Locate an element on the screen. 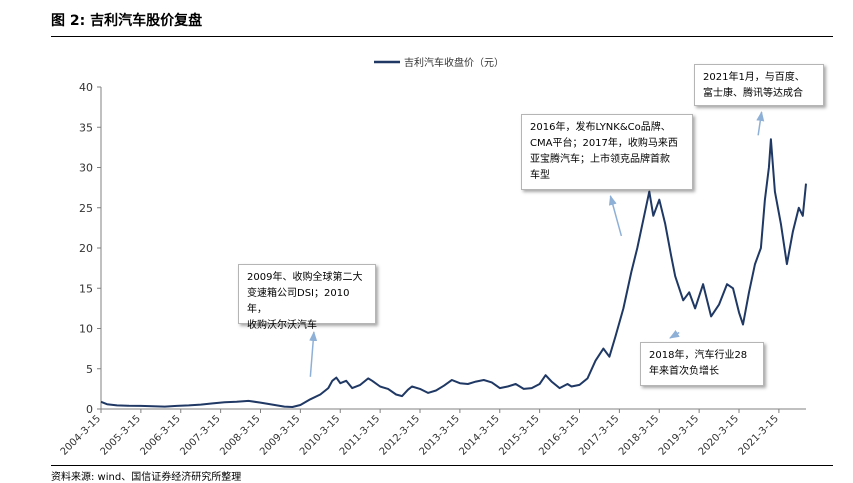  x-tick-label: 2012-3-15 is located at coordinates (400, 435).